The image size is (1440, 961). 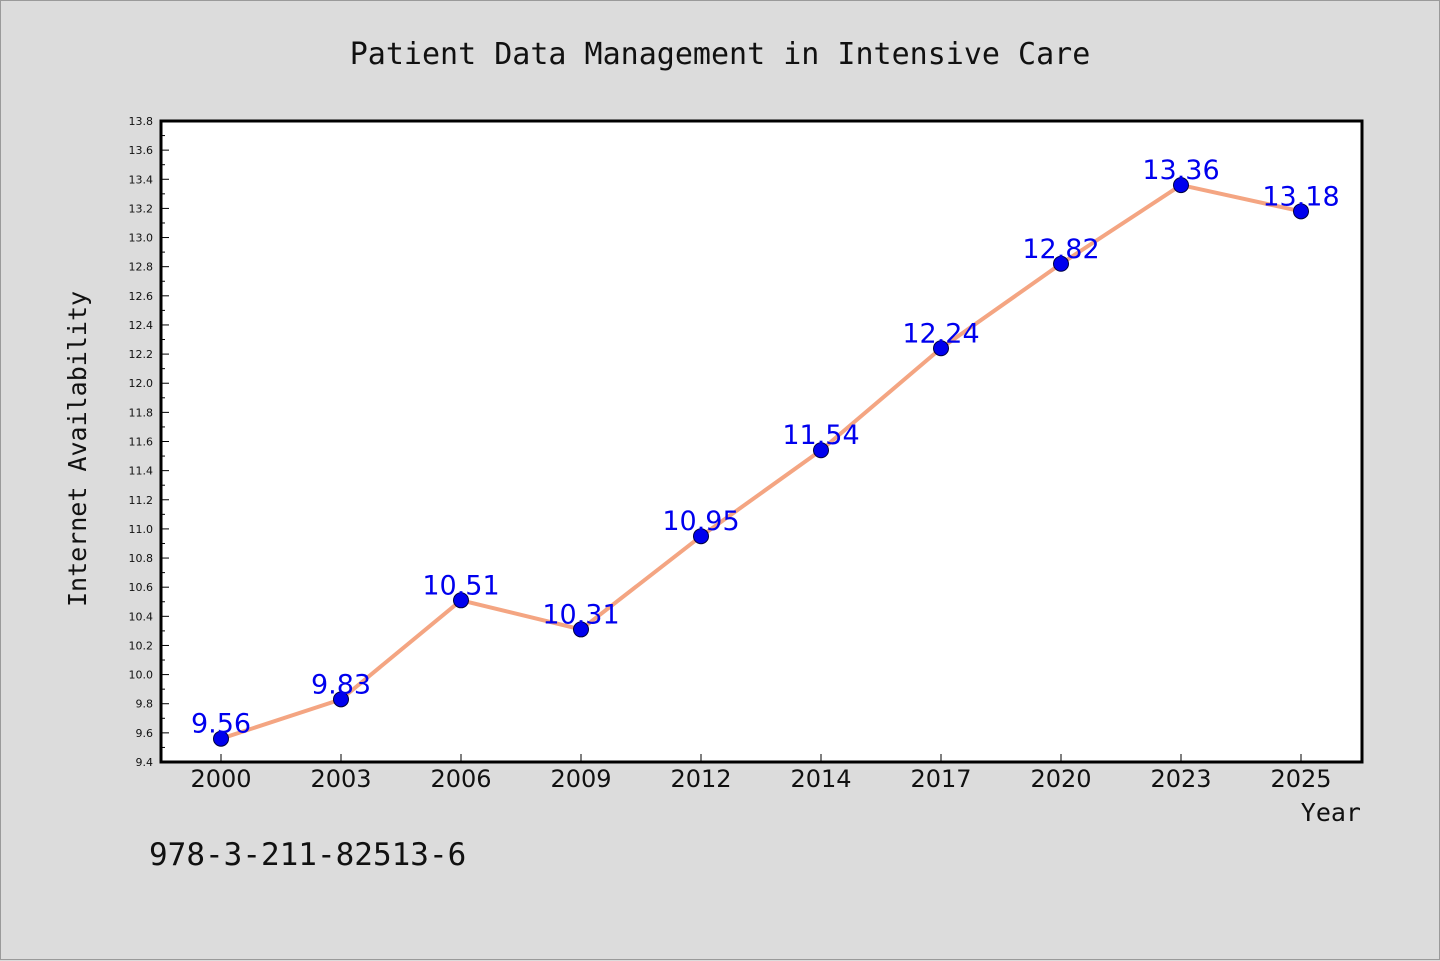 I want to click on data-value-label: 13.18, so click(x=1300, y=196).